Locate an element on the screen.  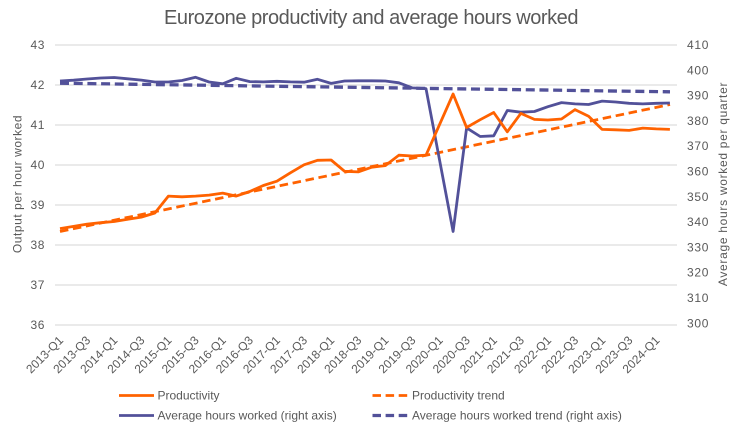
svg-text: Output per hour worked is located at coordinates (18, 184).